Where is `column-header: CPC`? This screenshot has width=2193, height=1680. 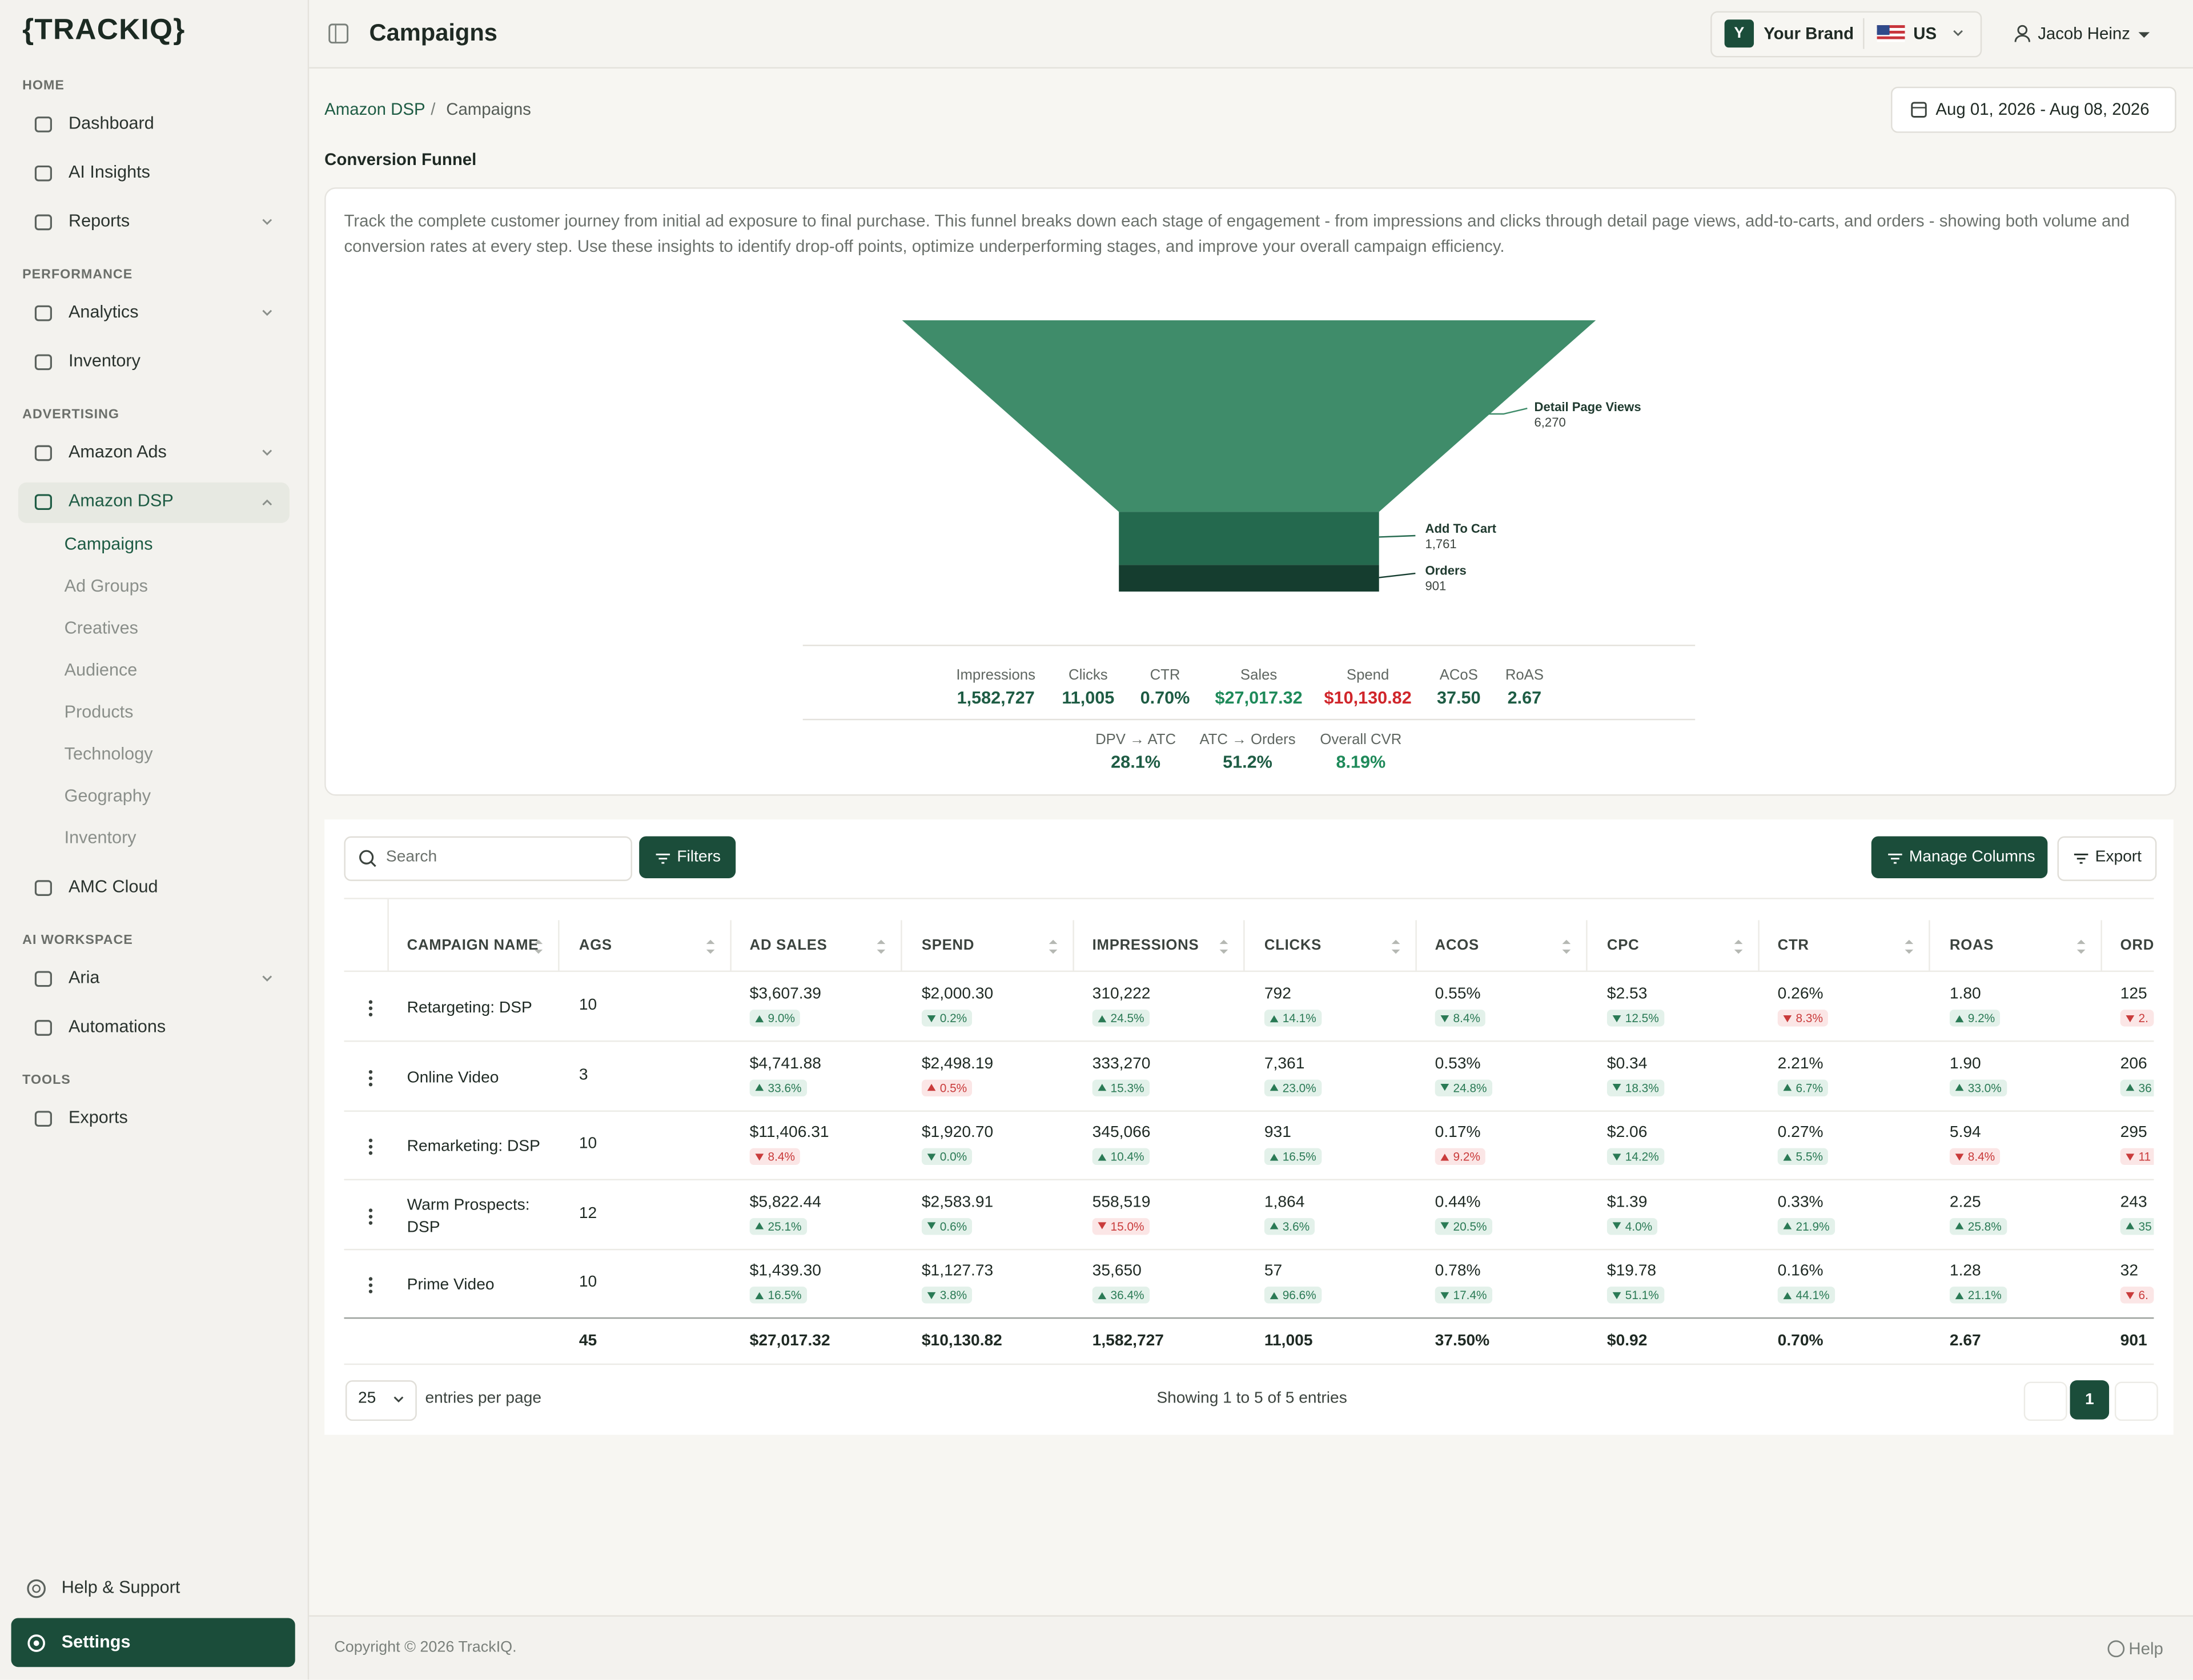 column-header: CPC is located at coordinates (1623, 945).